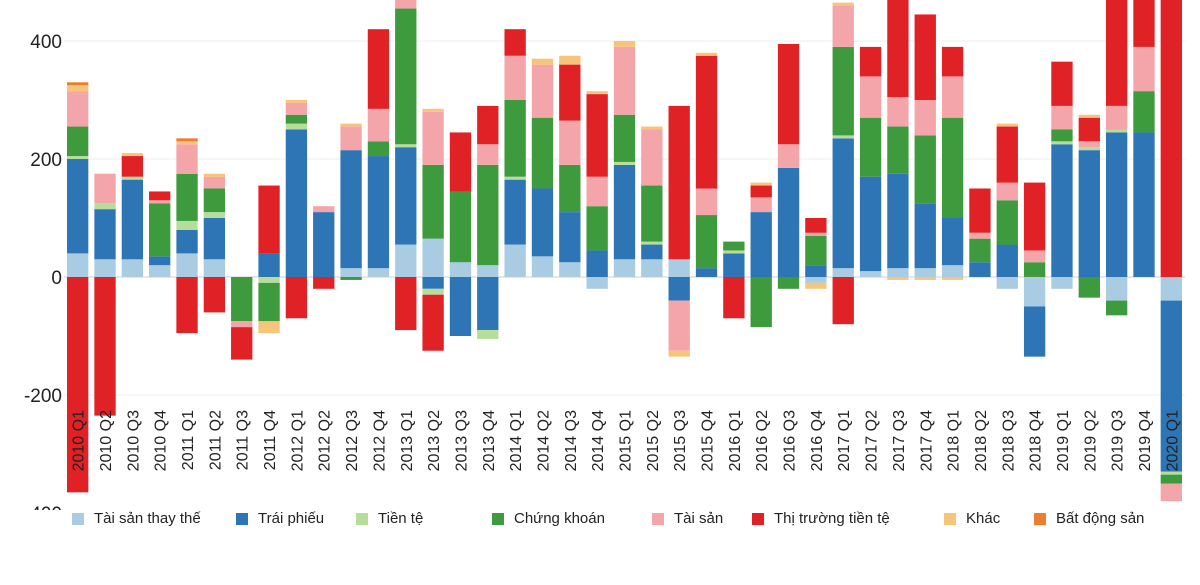  What do you see at coordinates (832, 518) in the screenshot?
I see `legend-label: Thị trường tiền tệ` at bounding box center [832, 518].